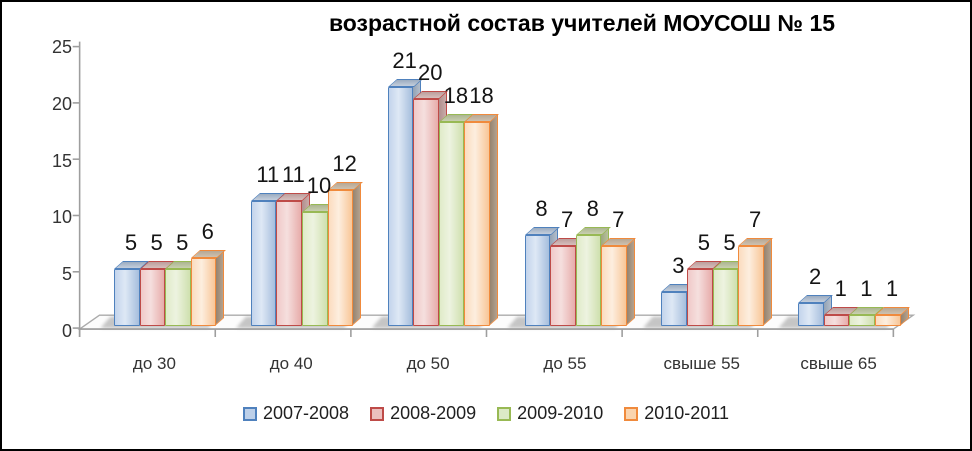 Image resolution: width=972 pixels, height=451 pixels. Describe the element at coordinates (701, 363) in the screenshot. I see `x-category-label: свыше 55` at that location.